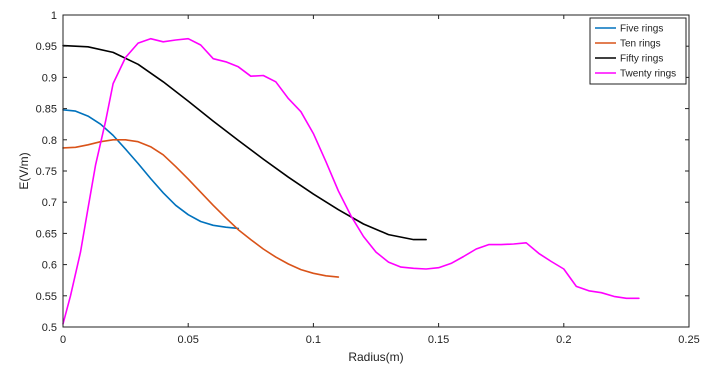 The width and height of the screenshot is (702, 369). What do you see at coordinates (46, 234) in the screenshot?
I see `y-tick-label: 0.65` at bounding box center [46, 234].